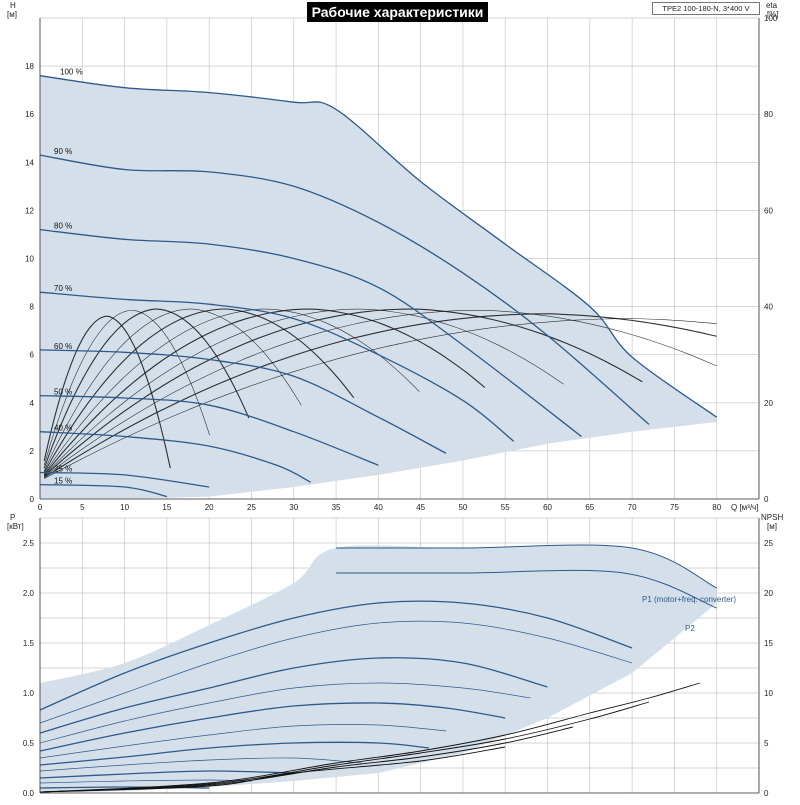  I want to click on qh-y-tick-label: 6, so click(32, 355).